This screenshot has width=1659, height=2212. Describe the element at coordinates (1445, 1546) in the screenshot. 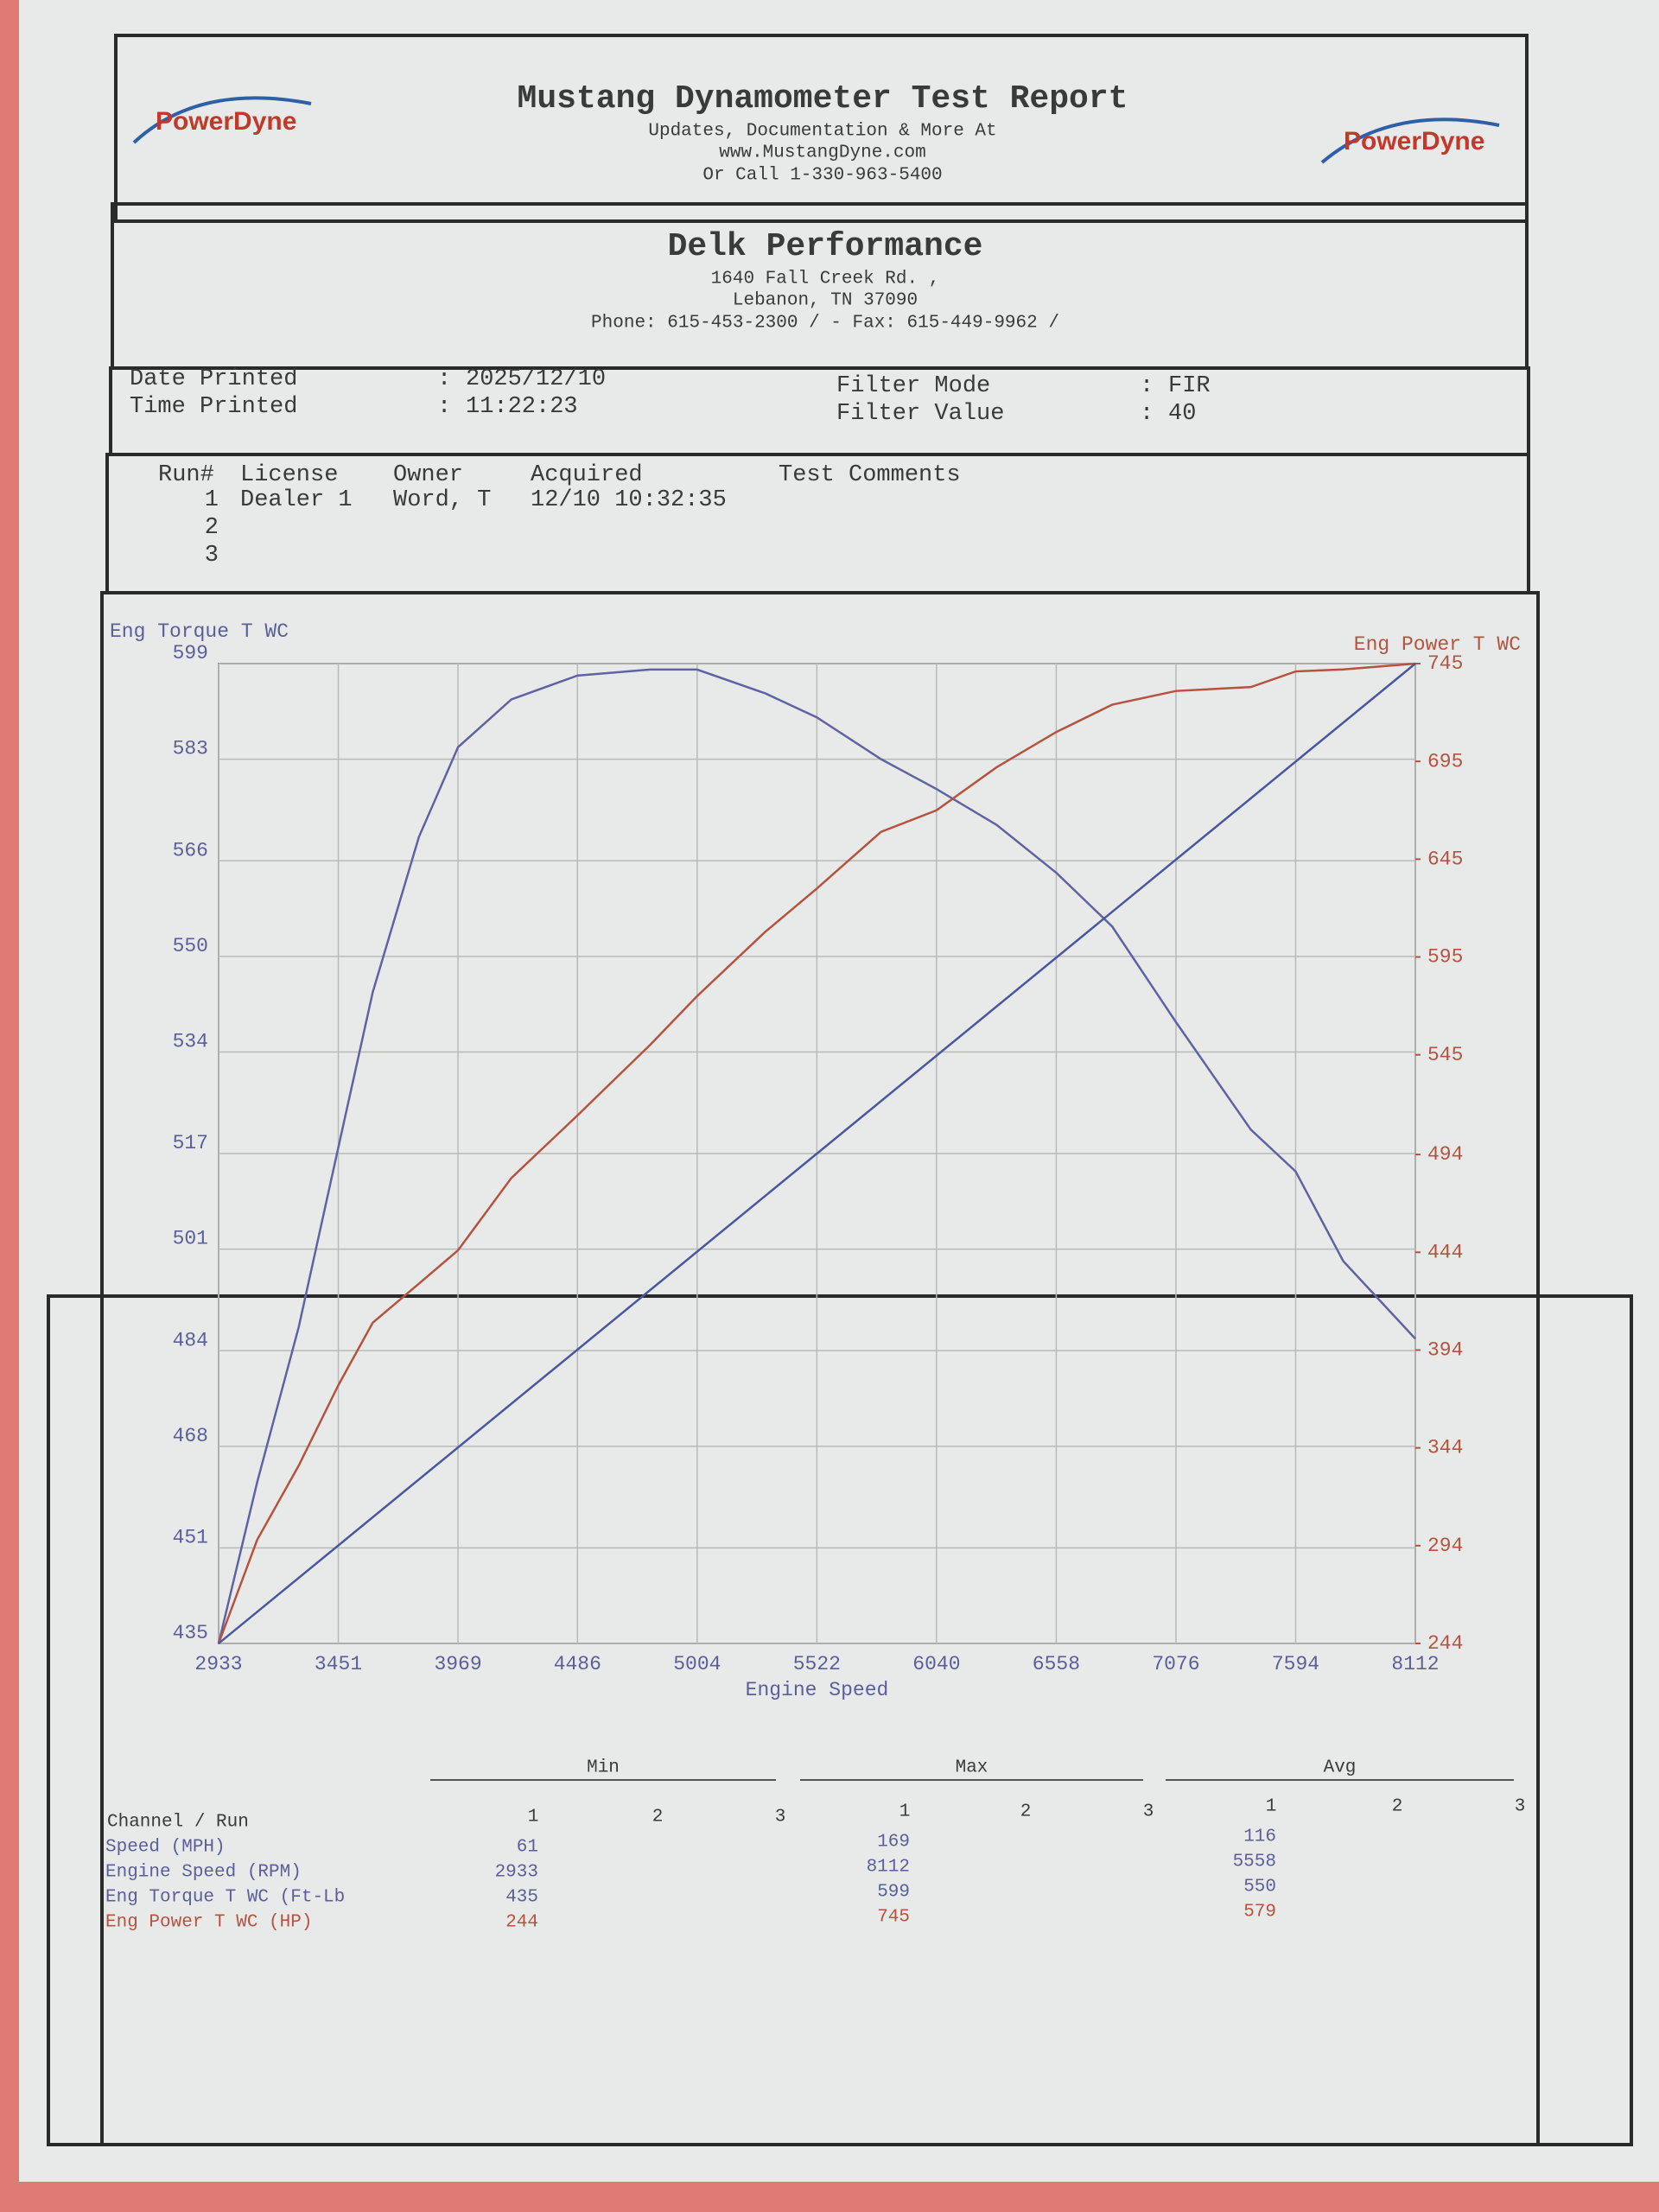

I see `y2-tick-label: 294` at that location.